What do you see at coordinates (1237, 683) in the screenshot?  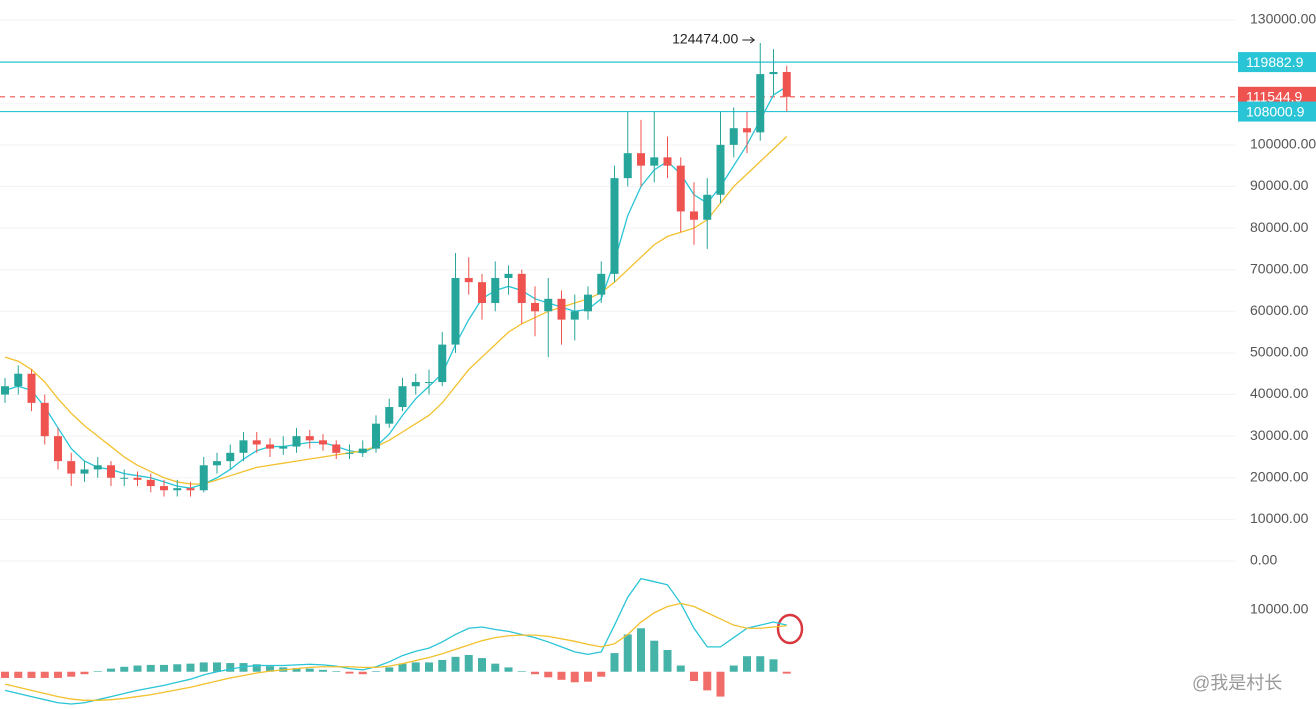 I see `watermark: @我是村长` at bounding box center [1237, 683].